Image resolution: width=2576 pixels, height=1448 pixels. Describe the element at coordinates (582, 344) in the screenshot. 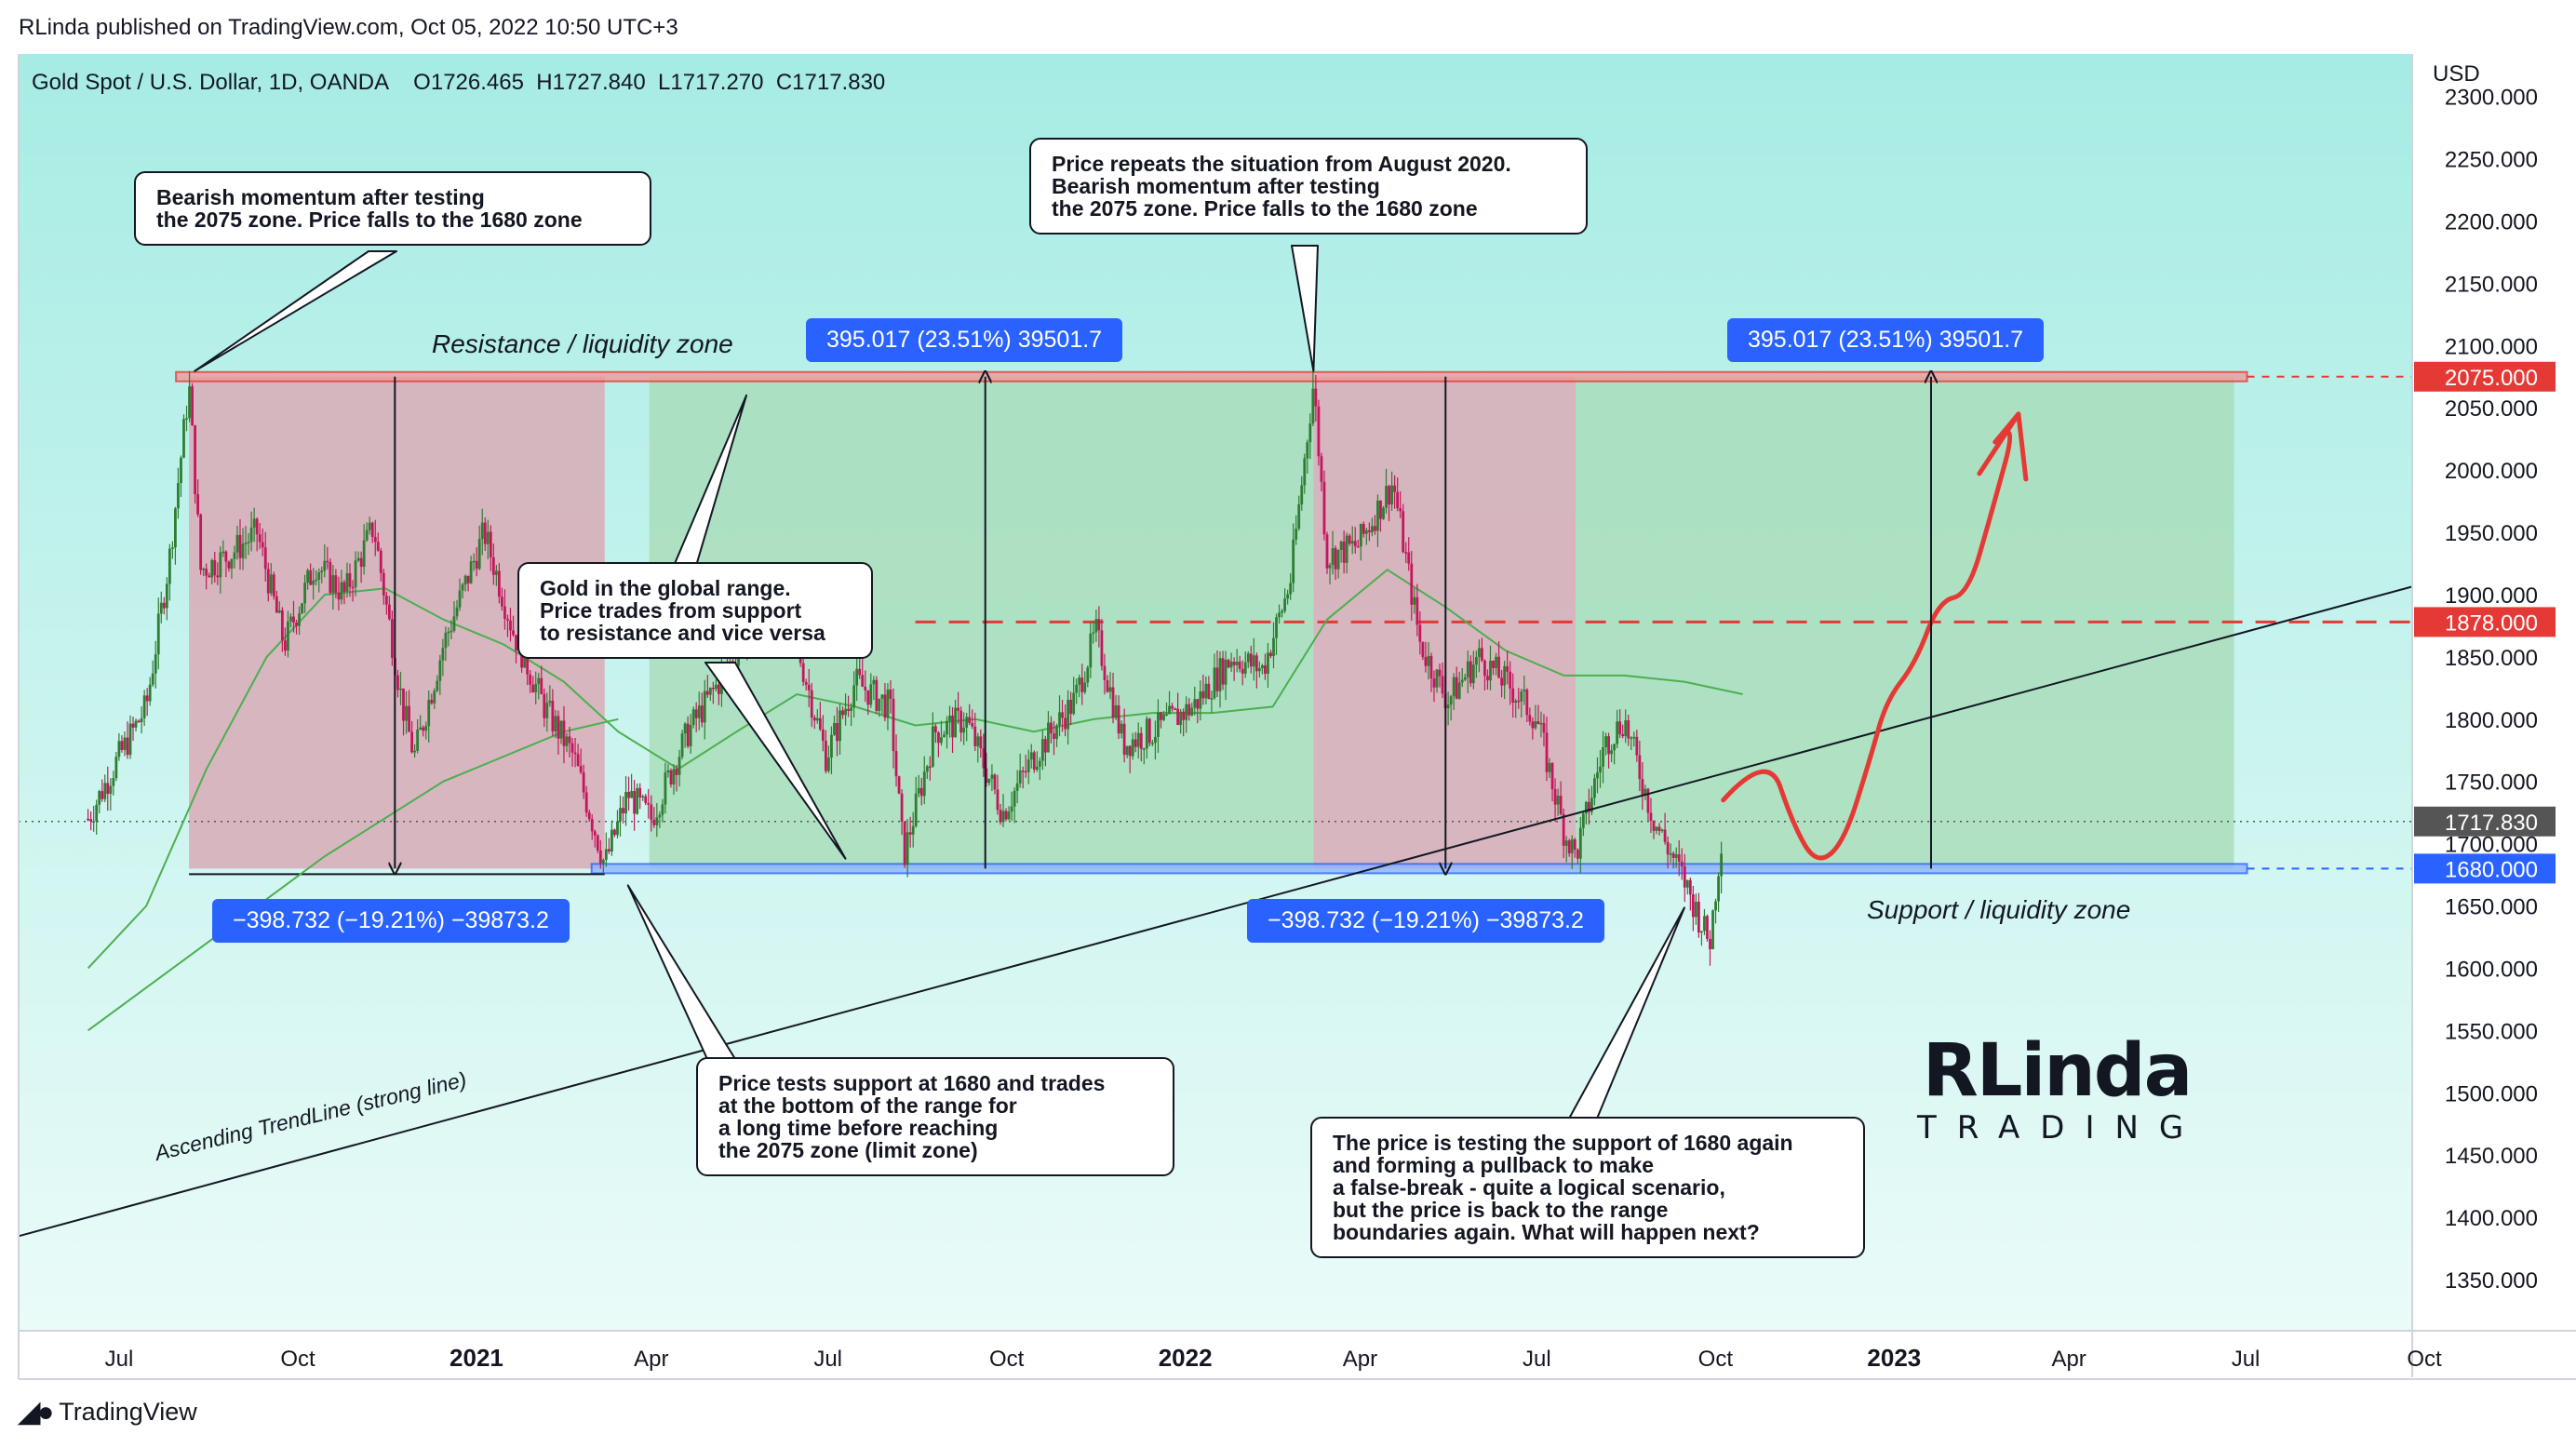

I see `resistance-zone-label: Resistance / liquidity zone` at that location.